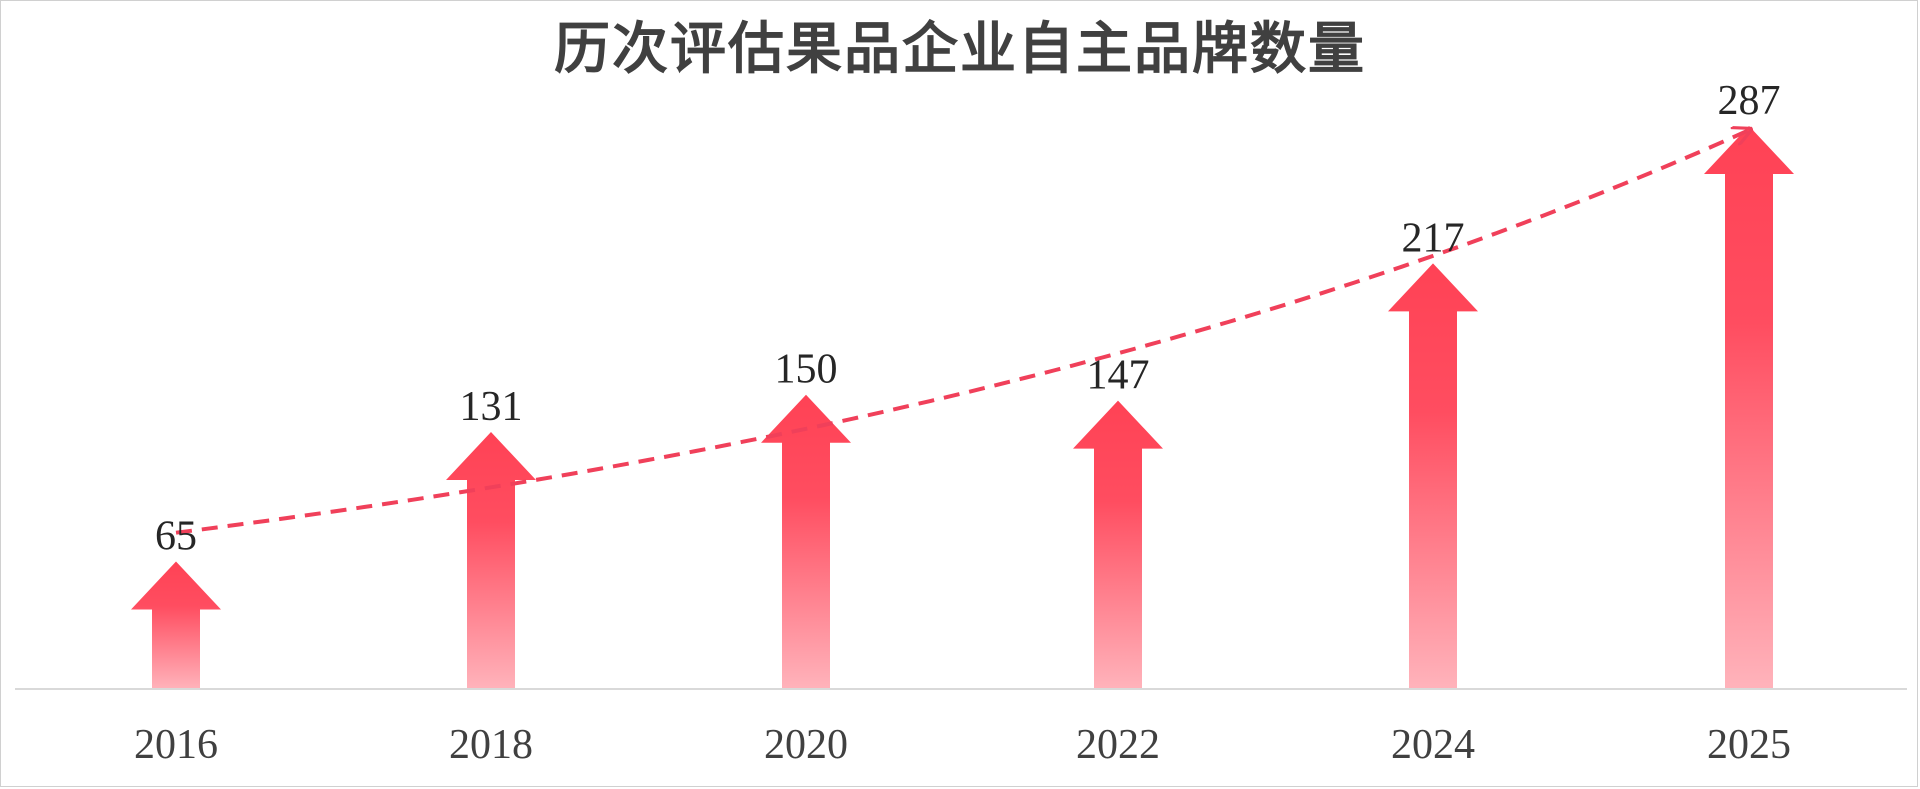 Image resolution: width=1920 pixels, height=789 pixels. Describe the element at coordinates (1118, 544) in the screenshot. I see `arrow-bar-2022` at that location.